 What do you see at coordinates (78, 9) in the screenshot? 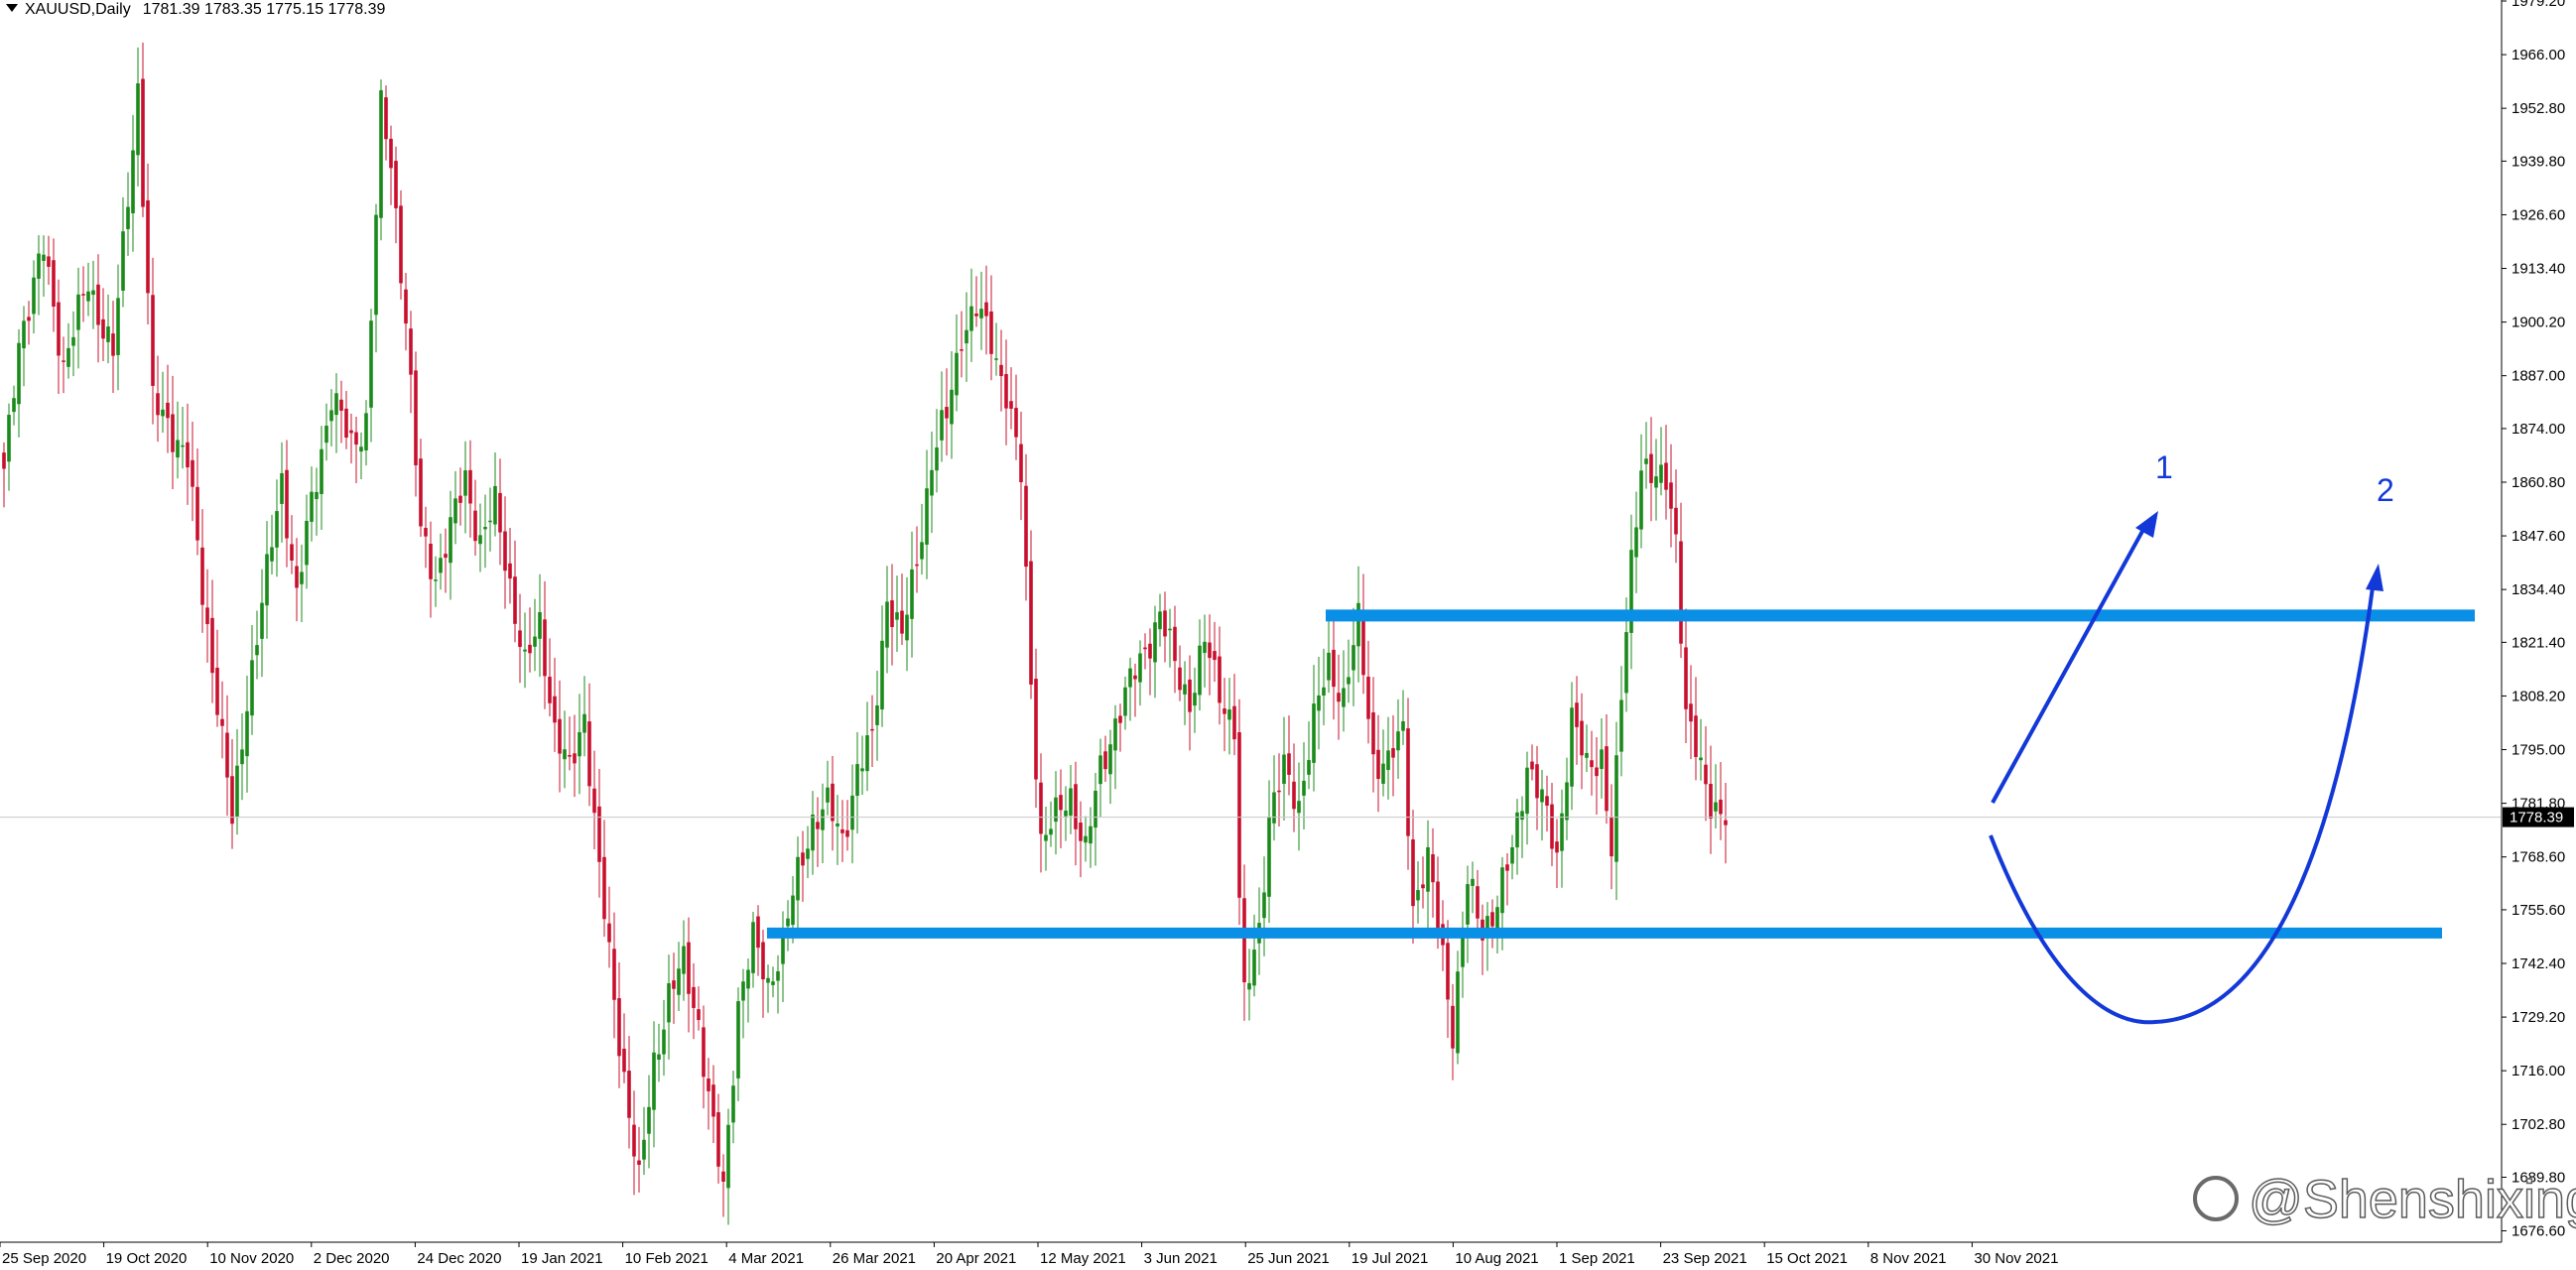
I see `symbol-label: XAUUSD,Daily` at bounding box center [78, 9].